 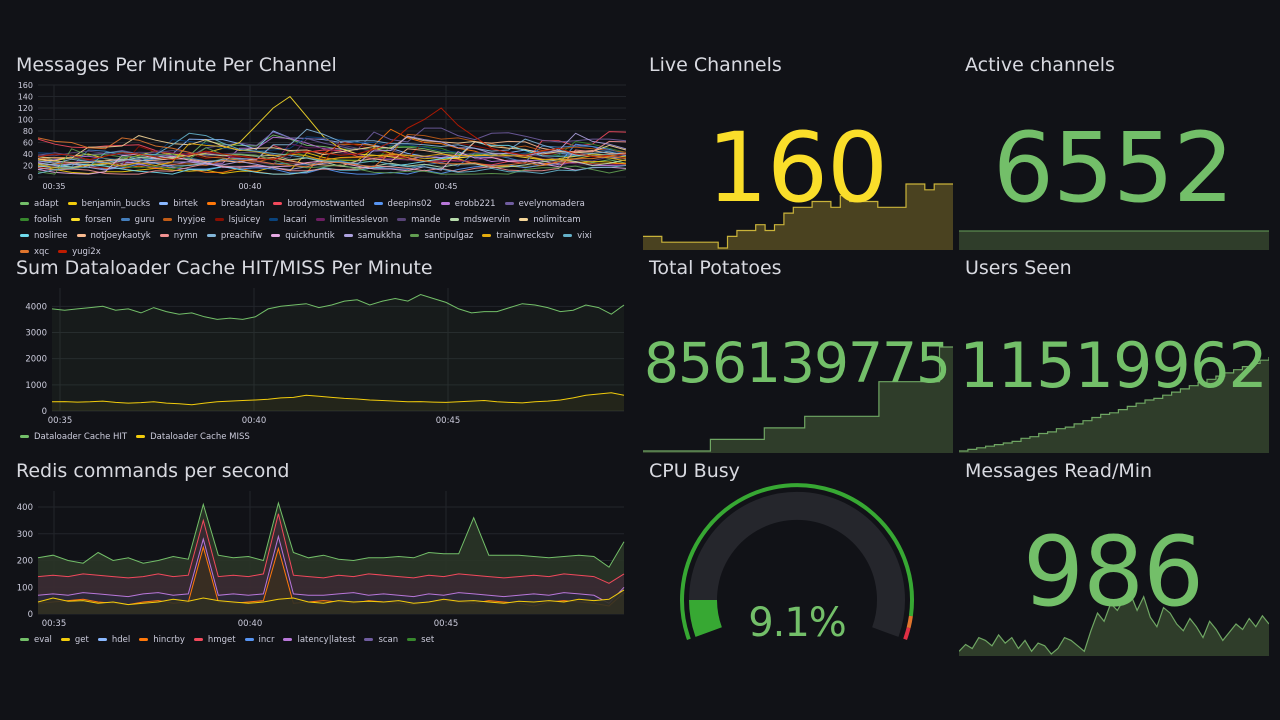 What do you see at coordinates (28, 154) in the screenshot?
I see `y-tick-label: 40` at bounding box center [28, 154].